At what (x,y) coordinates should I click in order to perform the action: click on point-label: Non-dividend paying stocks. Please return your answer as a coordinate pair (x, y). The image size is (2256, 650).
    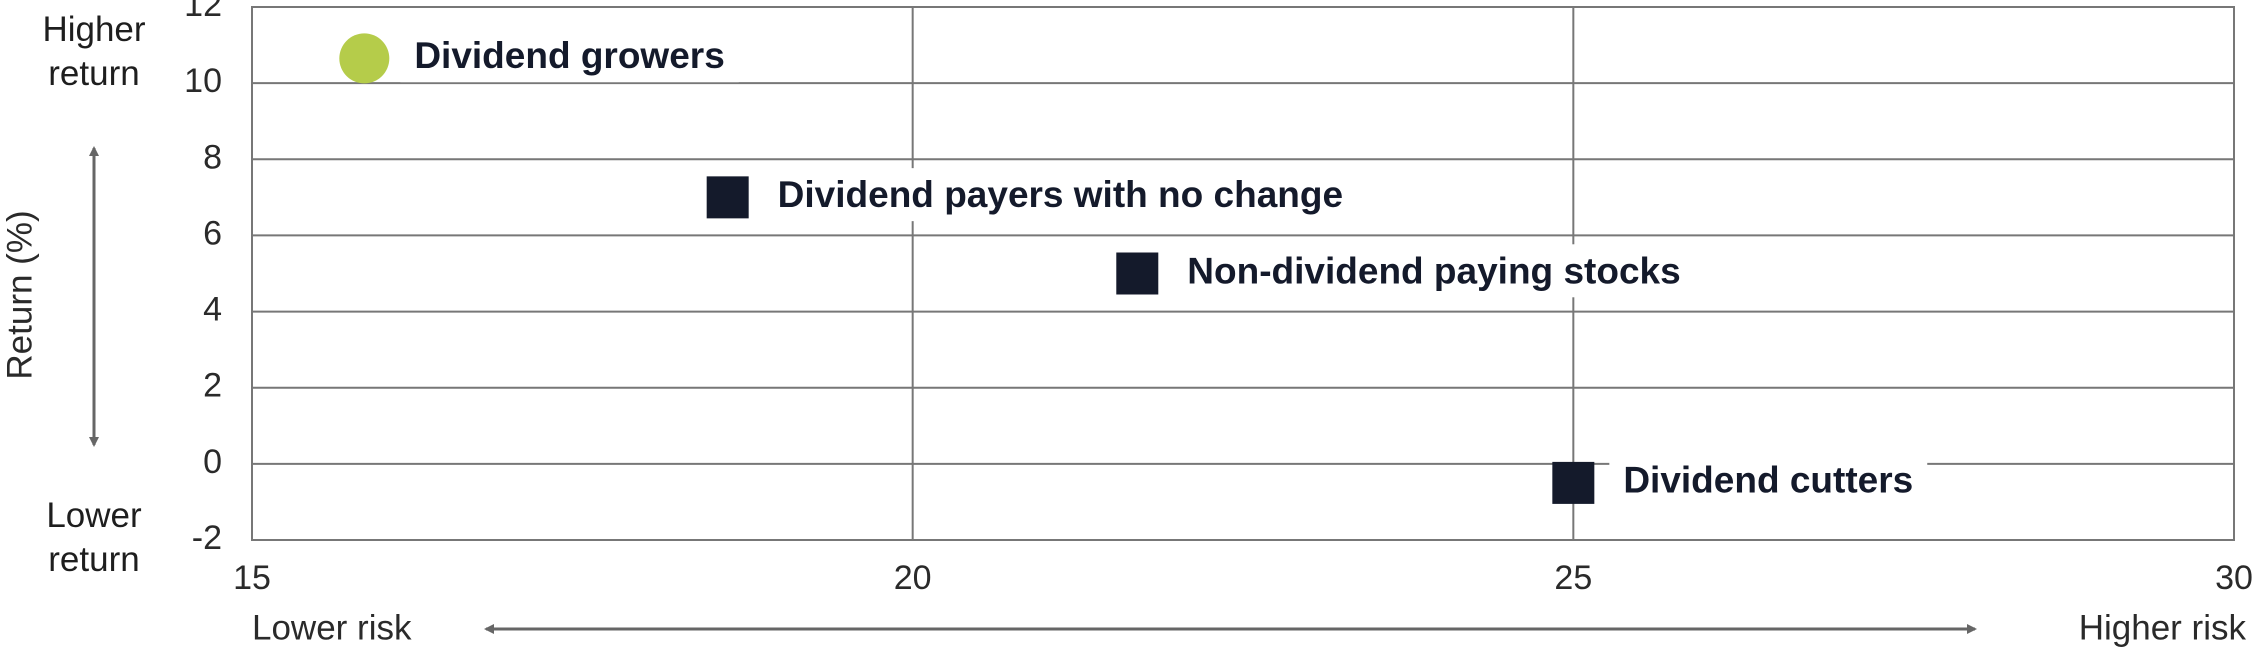
    Looking at the image, I should click on (1433, 270).